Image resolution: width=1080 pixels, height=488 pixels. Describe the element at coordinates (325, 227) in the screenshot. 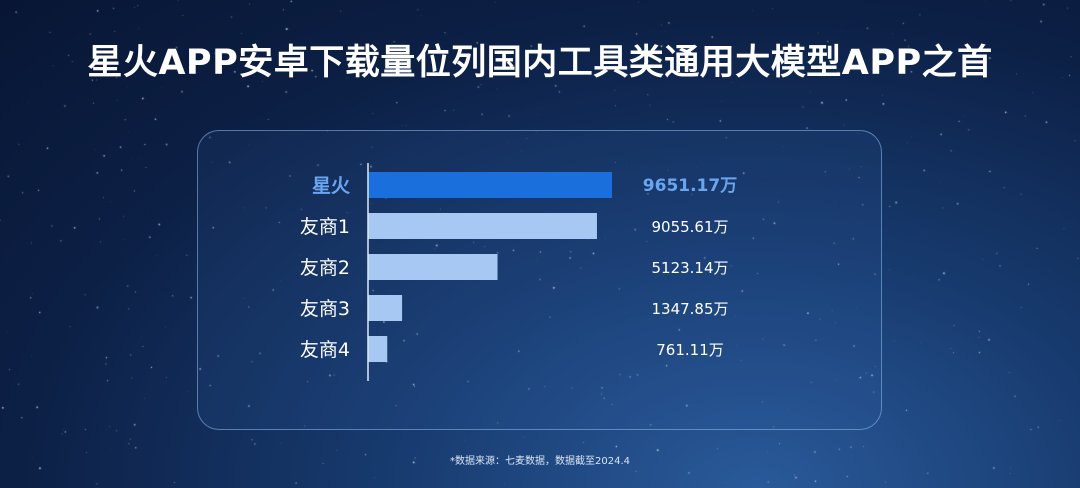

I see `category-label: 友商1` at that location.